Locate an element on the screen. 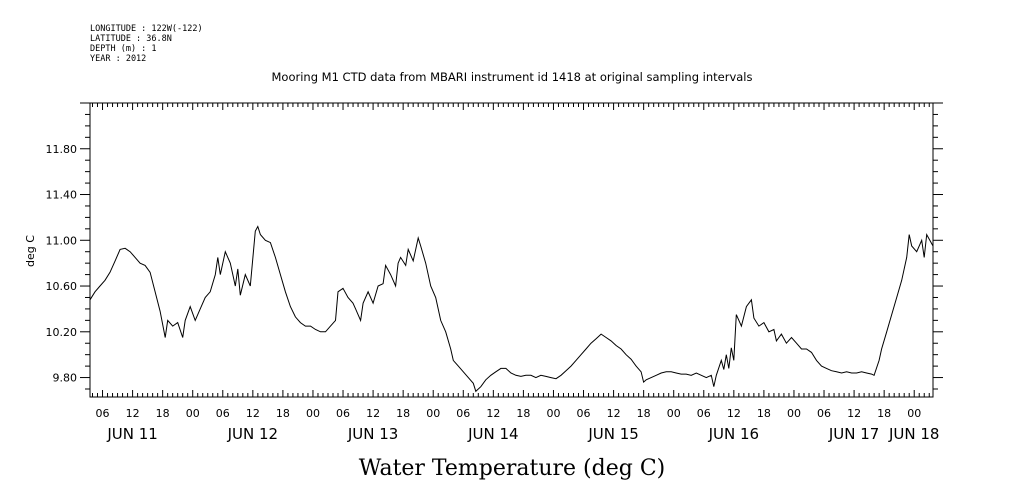 The width and height of the screenshot is (1009, 504). y-tick-label: 10.60 is located at coordinates (62, 286).